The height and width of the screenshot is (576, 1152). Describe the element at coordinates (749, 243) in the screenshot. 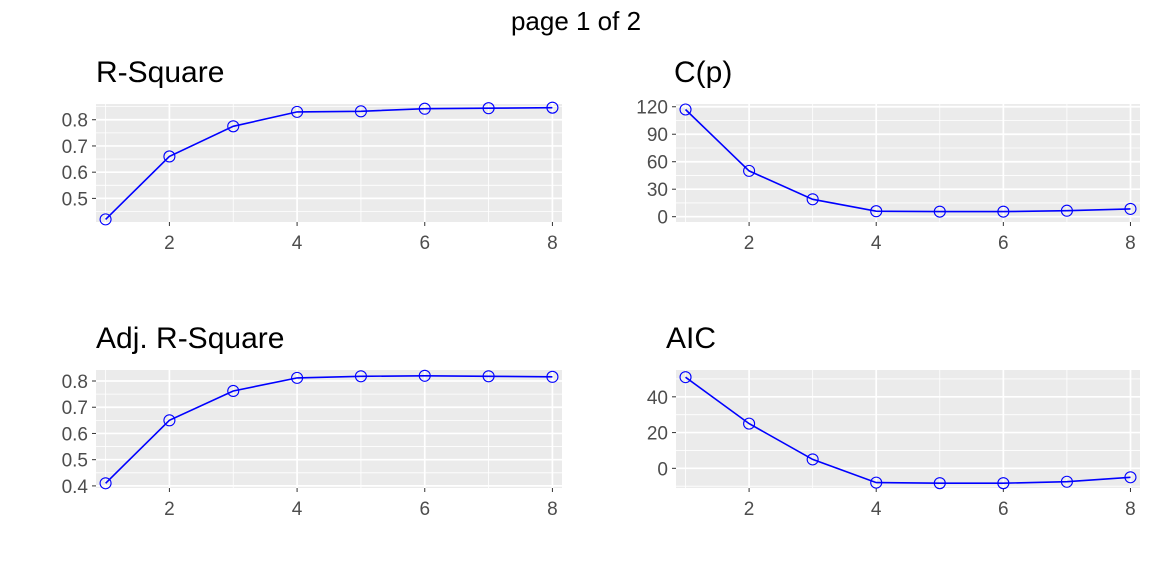

I see `cp-x-tick-label: 2` at that location.